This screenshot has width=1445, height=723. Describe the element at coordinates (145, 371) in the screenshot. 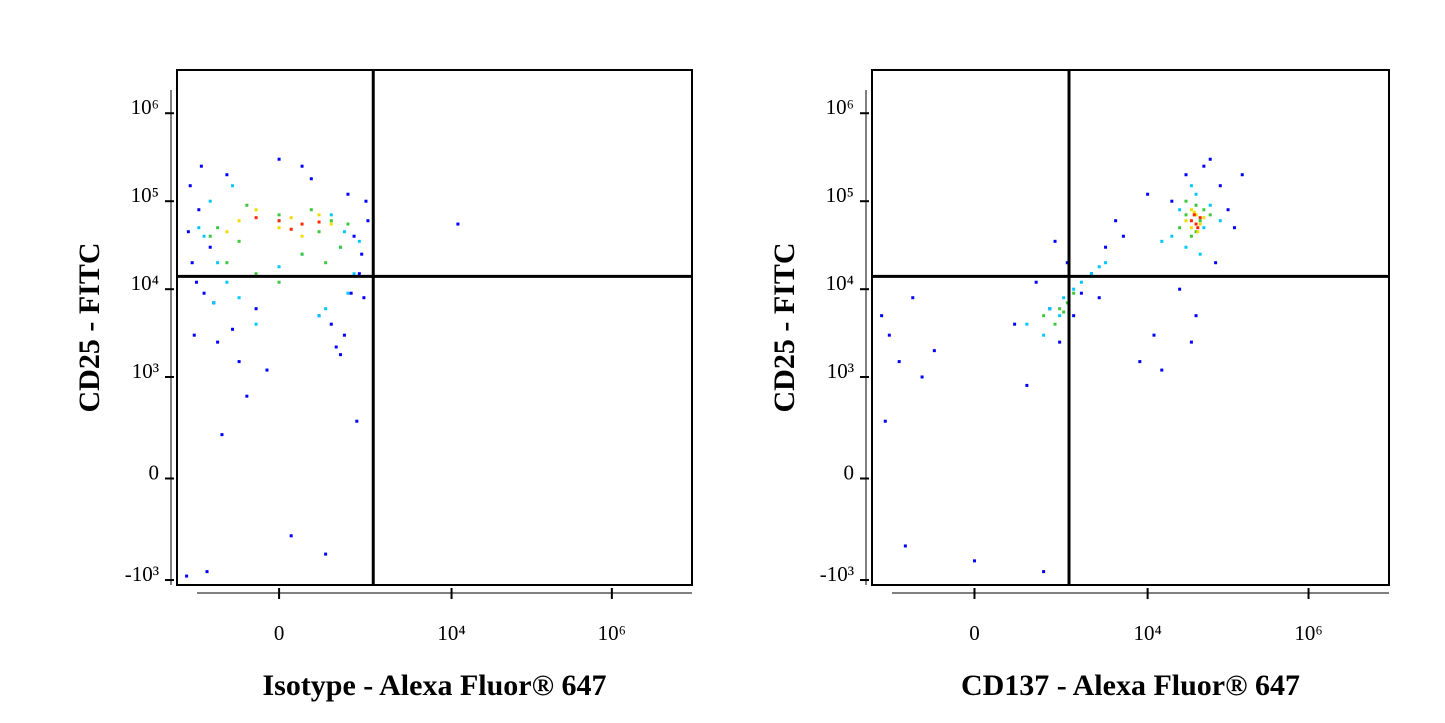

I see `y-tick-label: 10³` at that location.